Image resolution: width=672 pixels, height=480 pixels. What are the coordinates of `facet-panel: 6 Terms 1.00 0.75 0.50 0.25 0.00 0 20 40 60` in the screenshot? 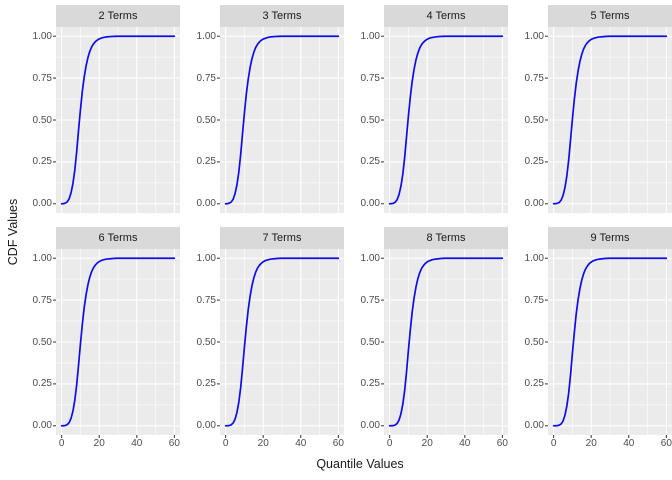 It's located at (103, 339).